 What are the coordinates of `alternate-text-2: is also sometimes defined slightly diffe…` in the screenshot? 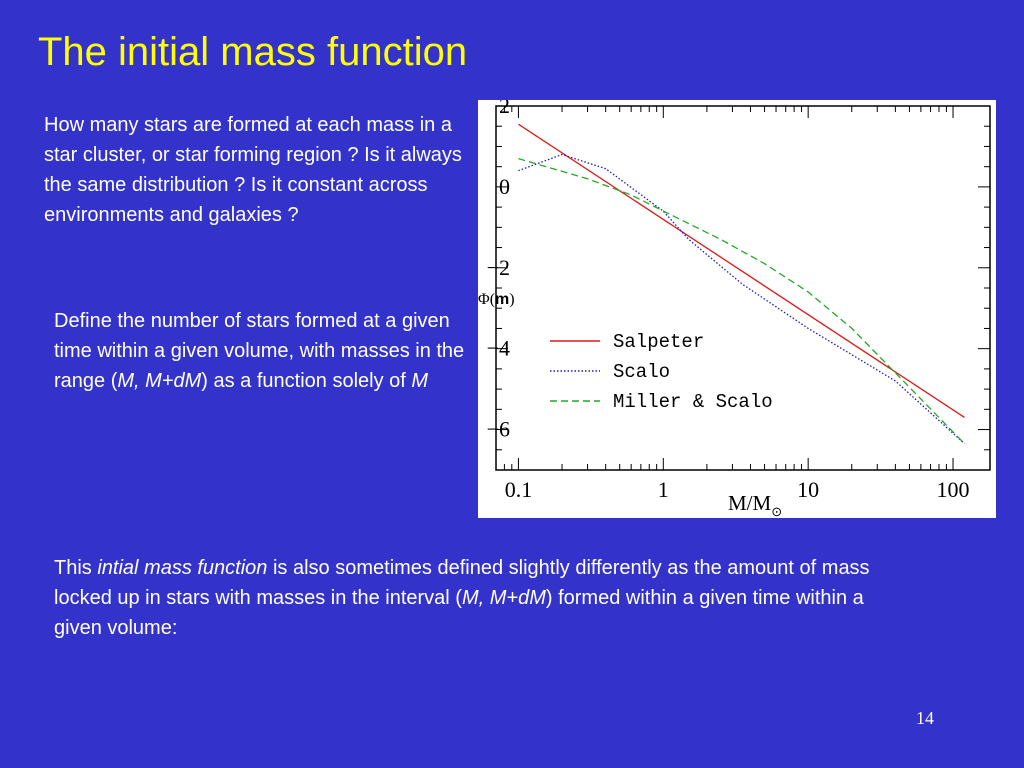 It's located at (462, 583).